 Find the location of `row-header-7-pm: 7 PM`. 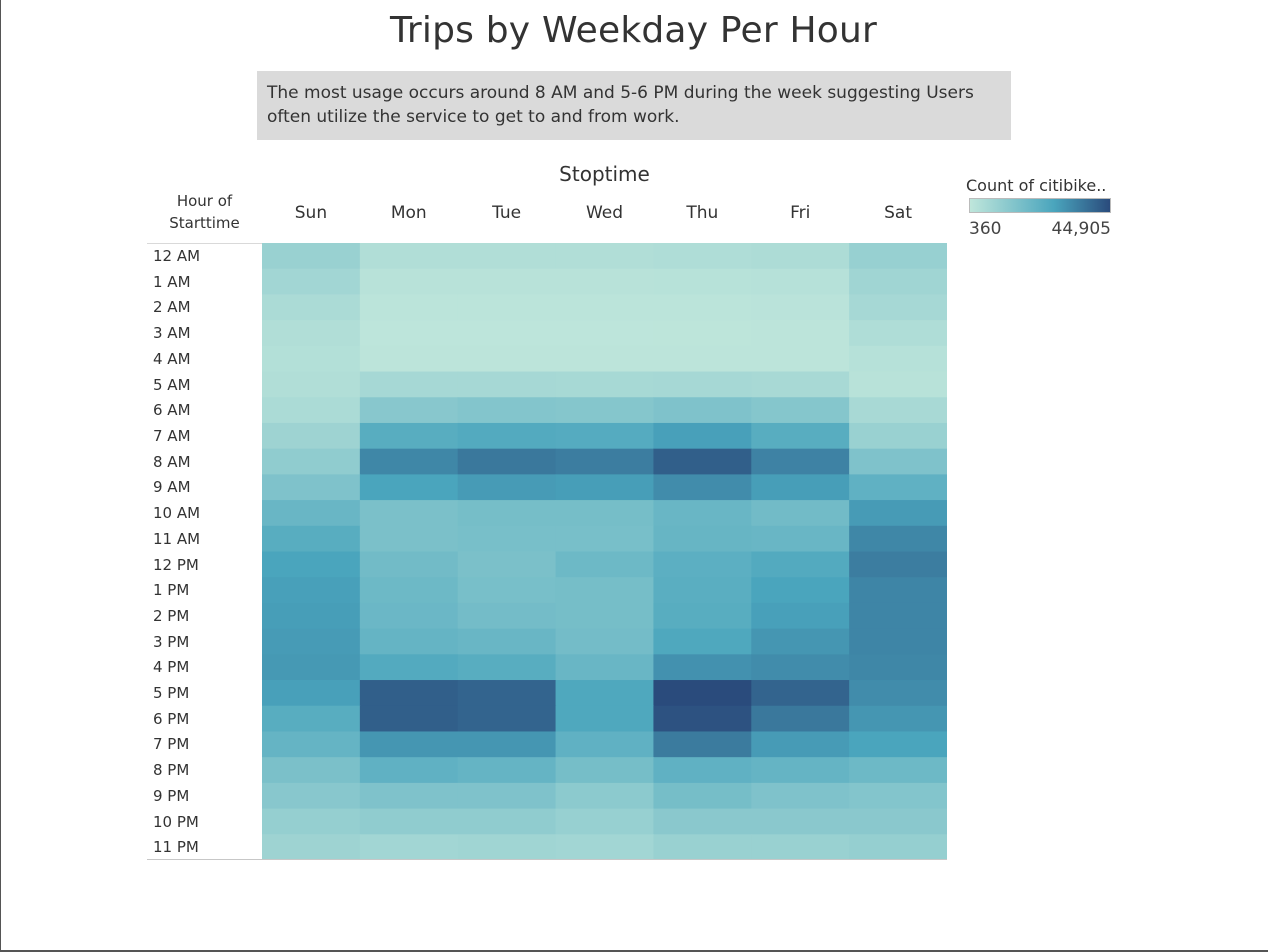

row-header-7-pm: 7 PM is located at coordinates (171, 744).